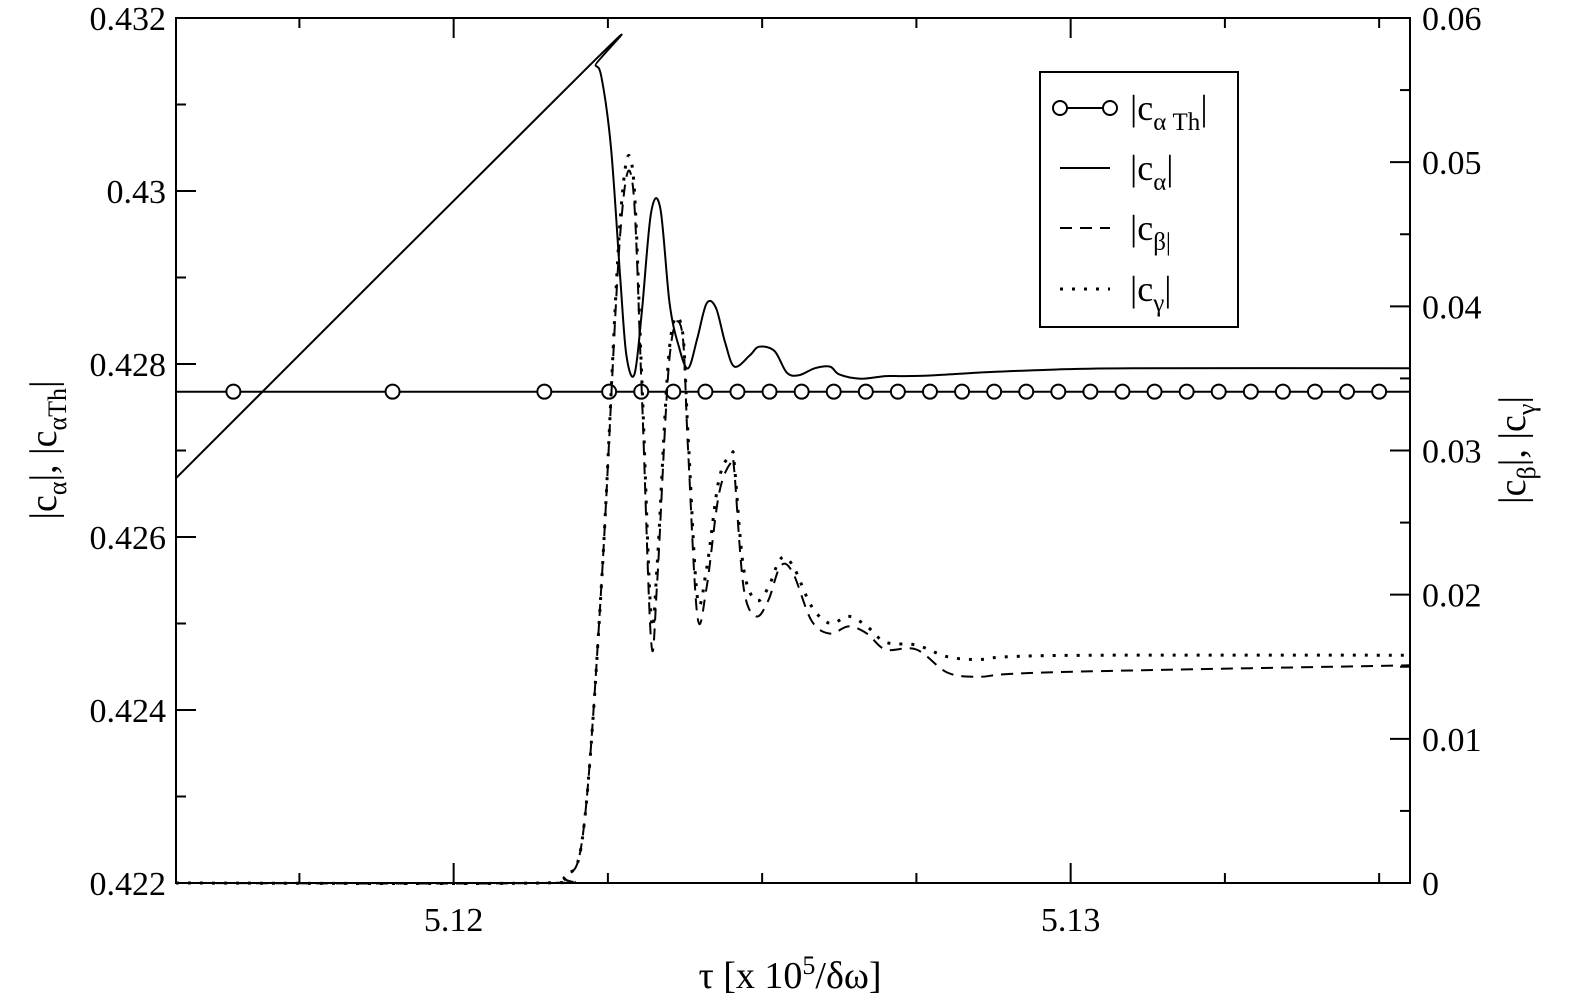 Image resolution: width=1573 pixels, height=1000 pixels. I want to click on y-right-tick-label: 0.06, so click(1452, 19).